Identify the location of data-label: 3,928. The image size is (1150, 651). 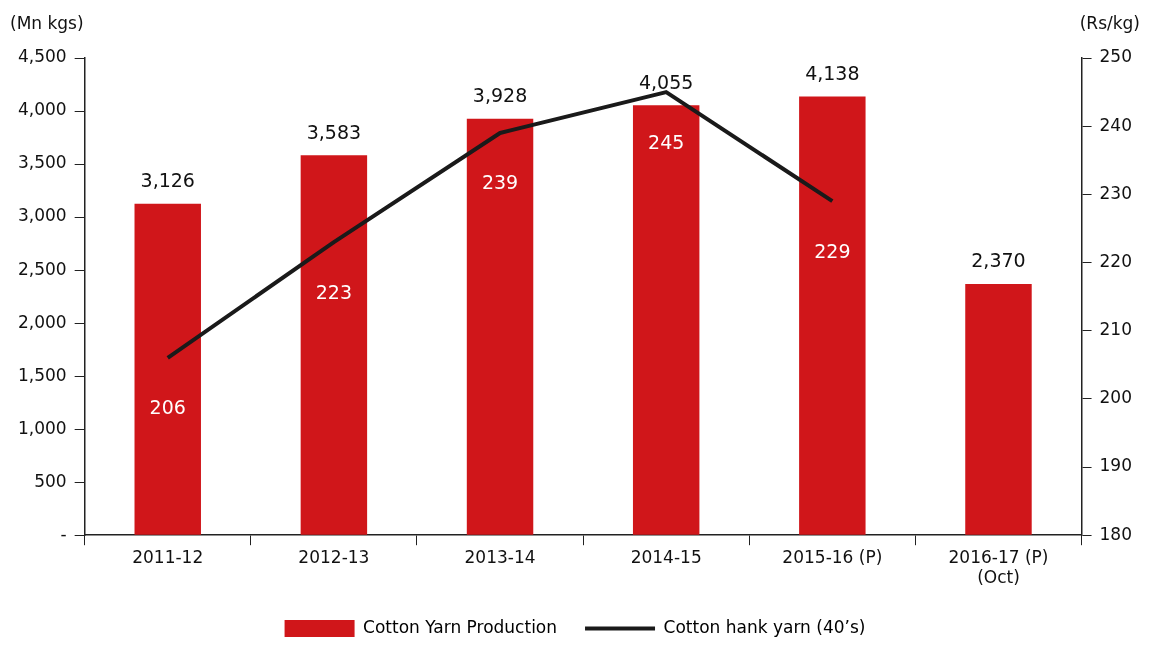
(500, 95).